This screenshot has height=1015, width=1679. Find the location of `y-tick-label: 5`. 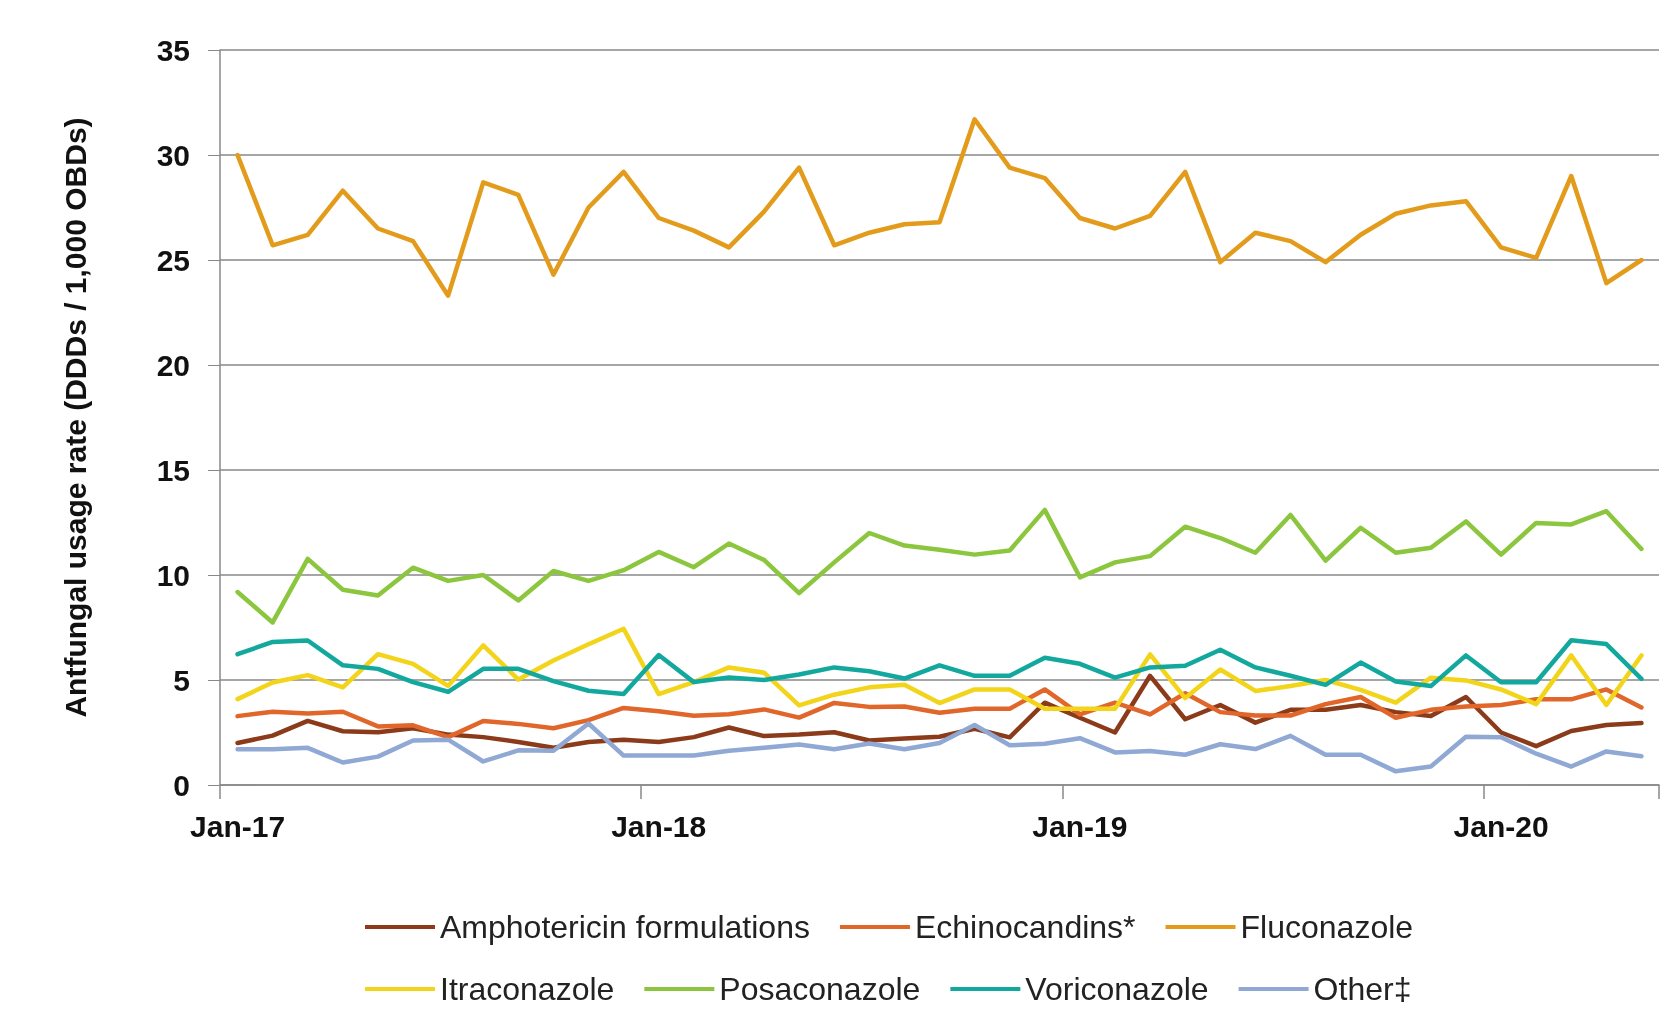

y-tick-label: 5 is located at coordinates (181, 680).